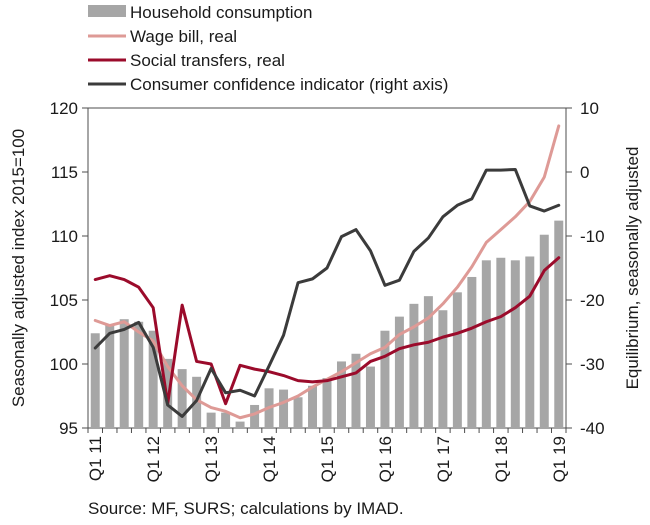  I want to click on x-tick-label-3: Q1 14, so click(269, 459).